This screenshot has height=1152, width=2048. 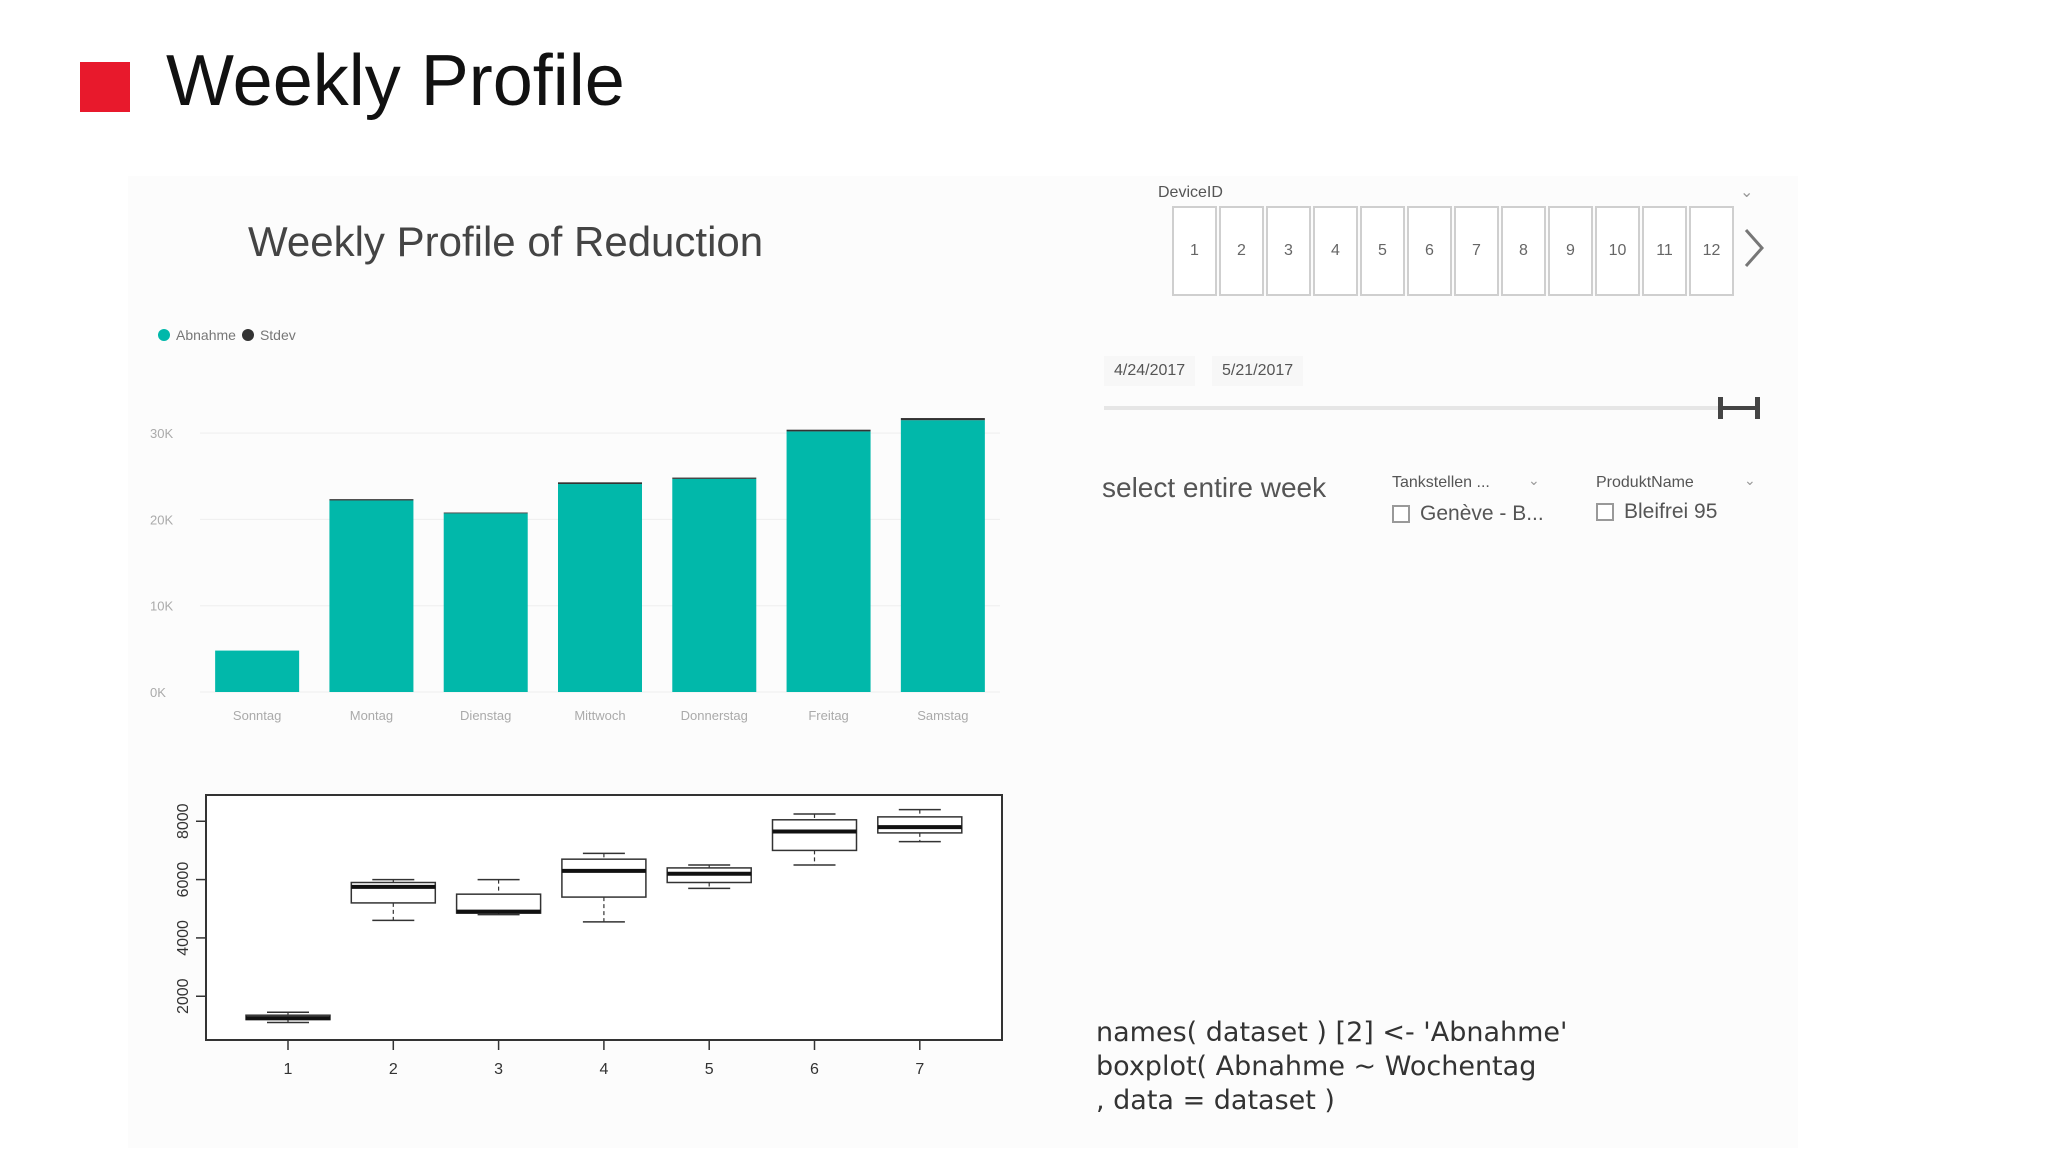 What do you see at coordinates (183, 996) in the screenshot?
I see `y-tick-label: 2000` at bounding box center [183, 996].